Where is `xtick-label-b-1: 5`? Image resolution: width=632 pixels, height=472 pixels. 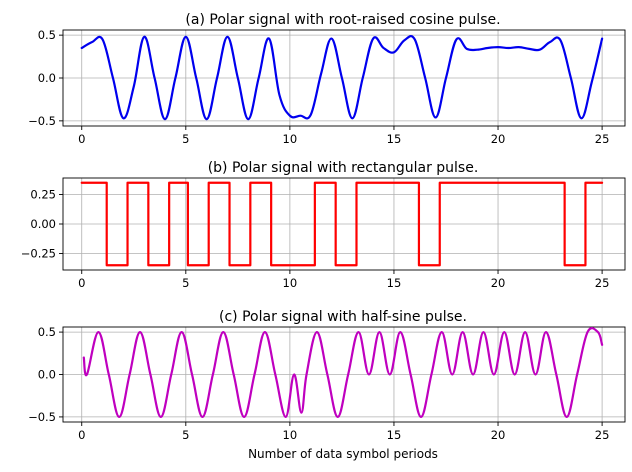
xtick-label-b-1: 5 is located at coordinates (185, 283).